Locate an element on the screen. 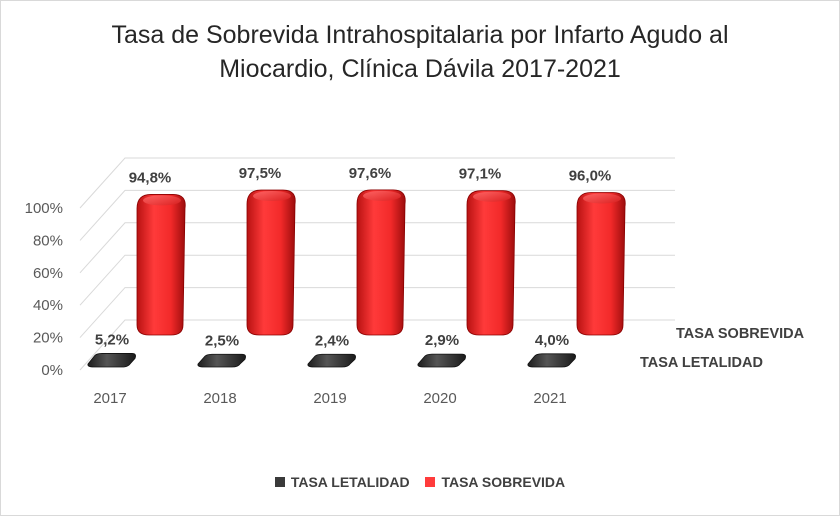 The image size is (840, 516). x-tick-label: 2020 is located at coordinates (439, 398).